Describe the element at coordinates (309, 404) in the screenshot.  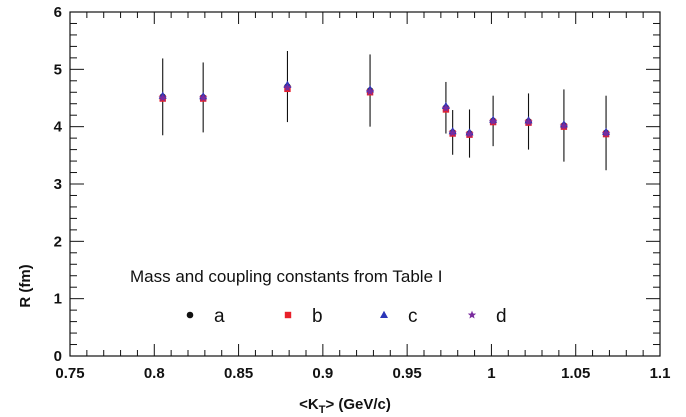
I see `x-axis-title-main: <K` at that location.